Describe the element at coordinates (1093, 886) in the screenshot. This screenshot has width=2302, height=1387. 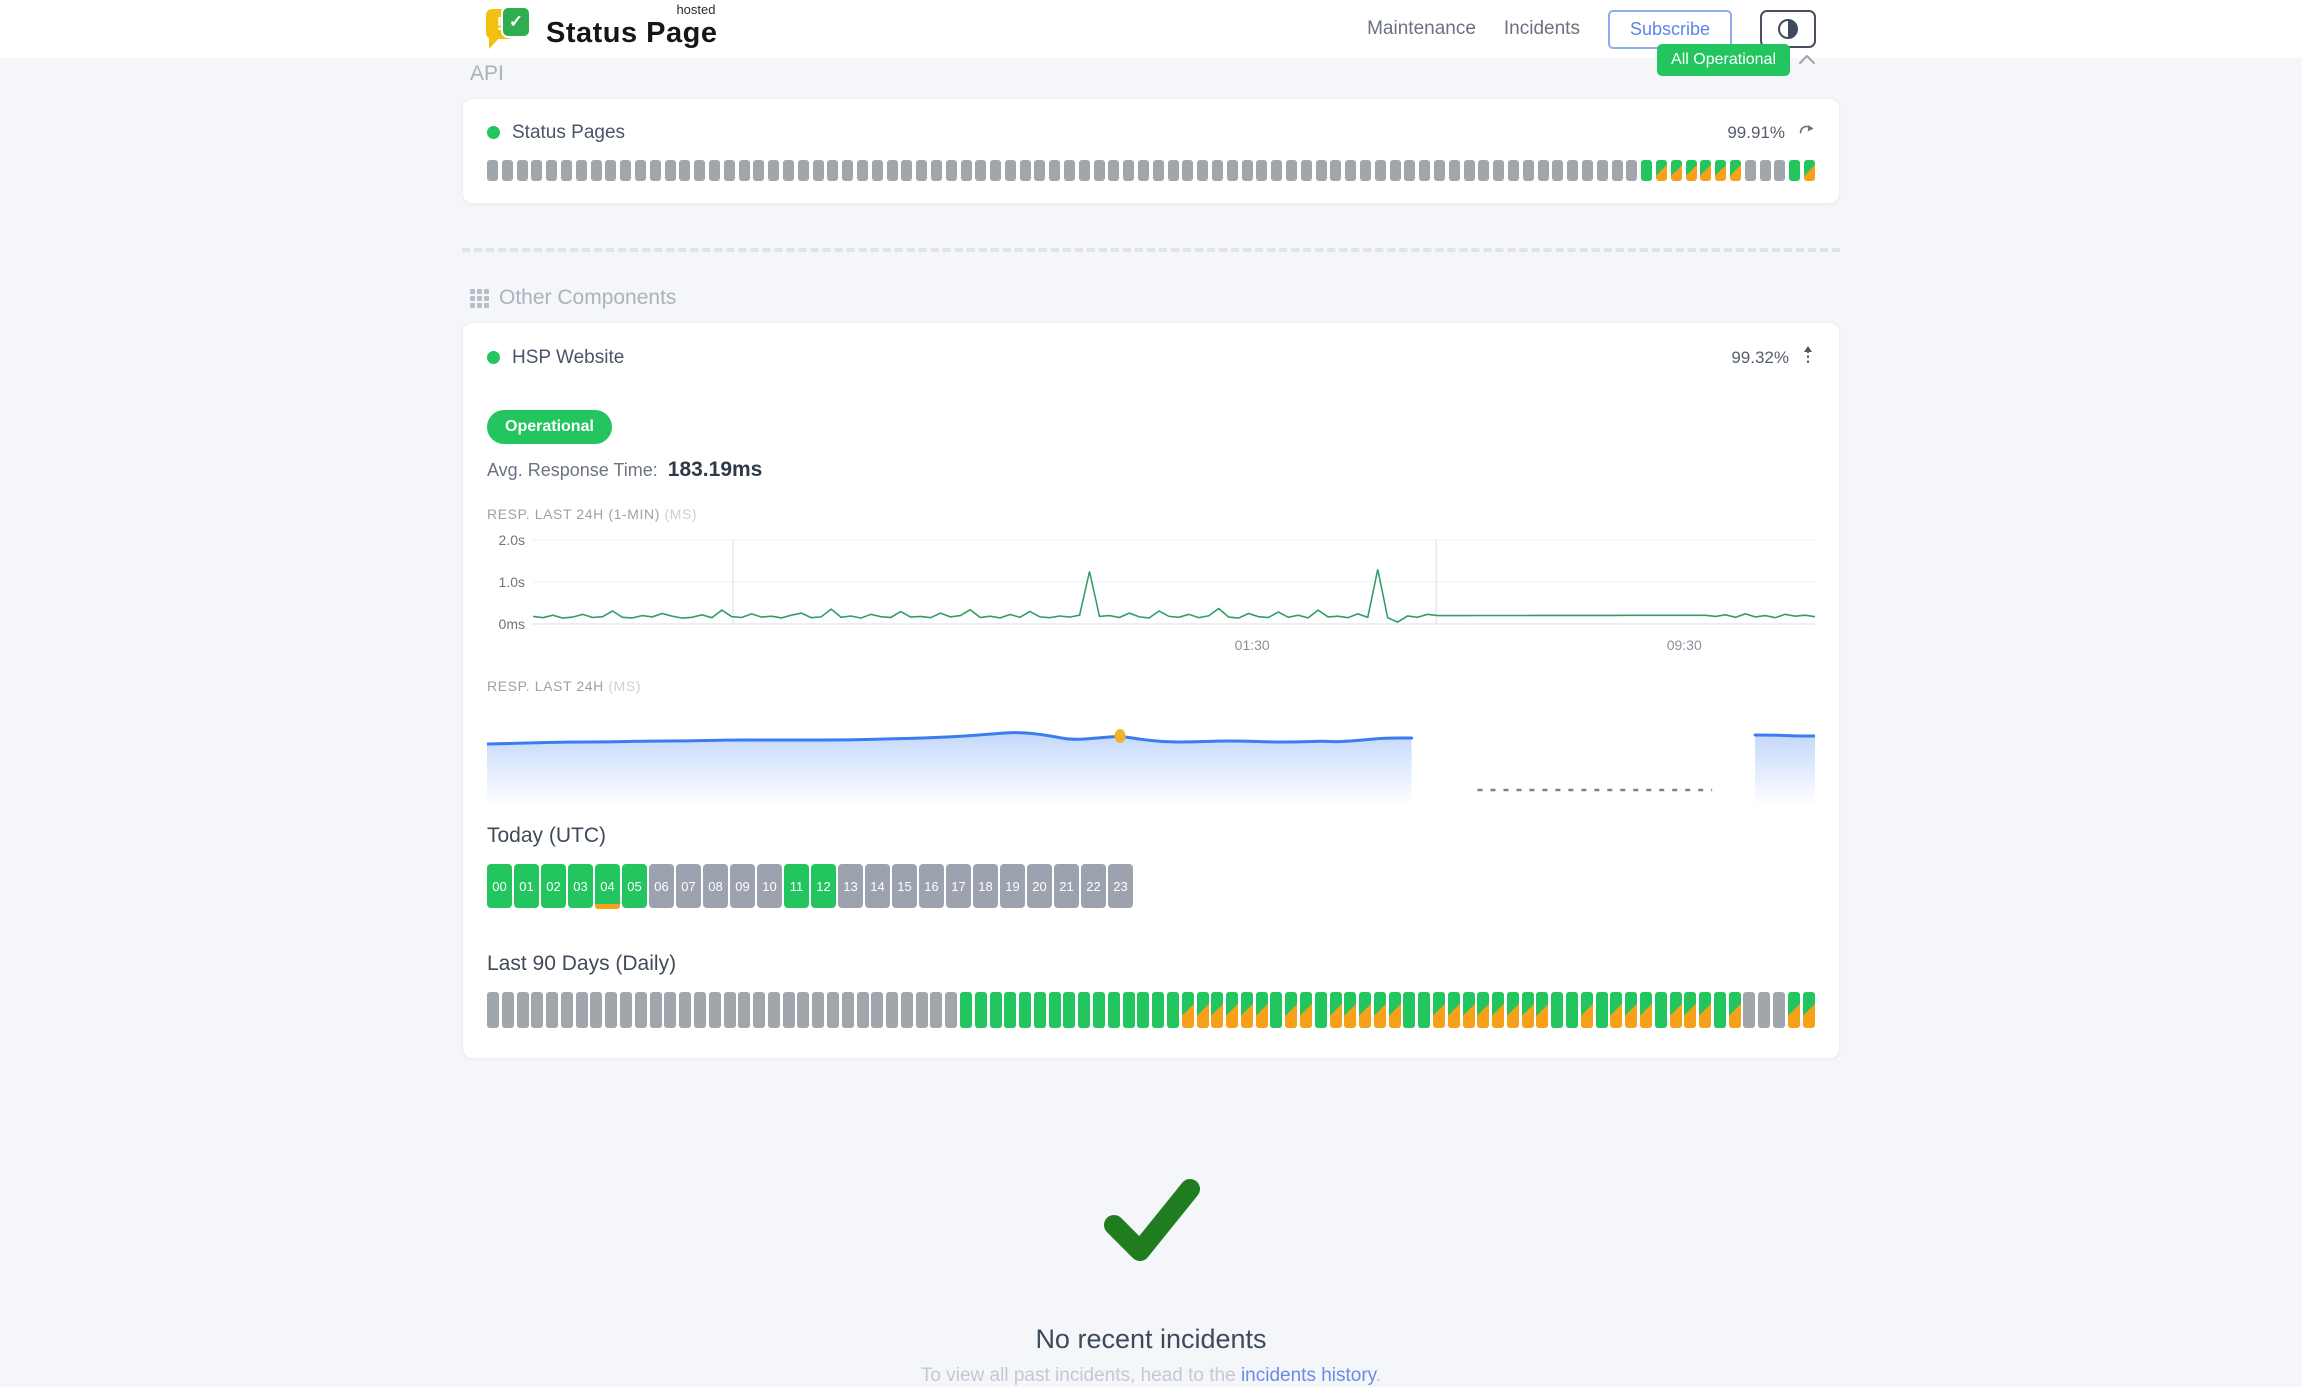
I see `hour-cell: 22` at that location.